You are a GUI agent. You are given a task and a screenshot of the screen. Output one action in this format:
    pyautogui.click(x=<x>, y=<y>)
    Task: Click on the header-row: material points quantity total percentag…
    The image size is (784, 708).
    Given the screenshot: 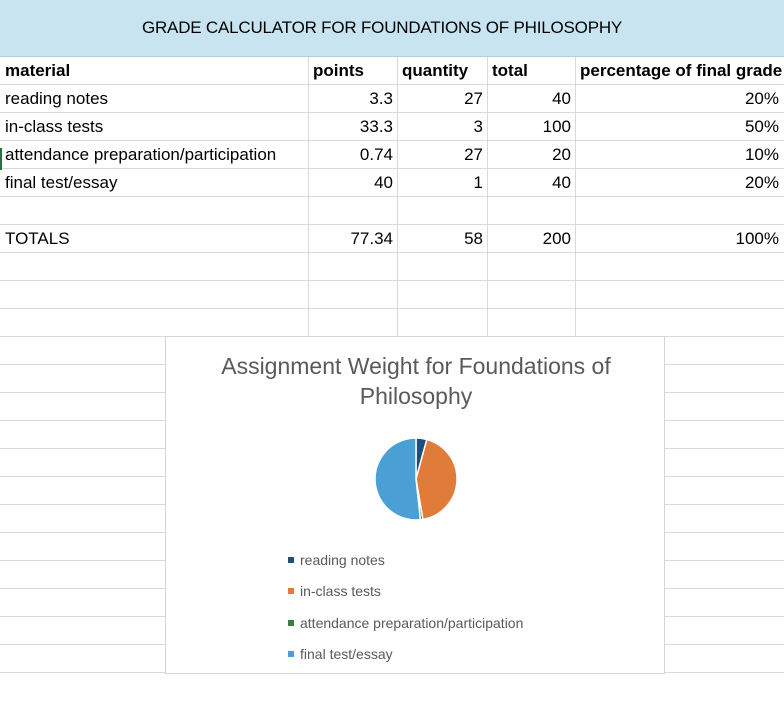 What is the action you would take?
    pyautogui.click(x=392, y=71)
    